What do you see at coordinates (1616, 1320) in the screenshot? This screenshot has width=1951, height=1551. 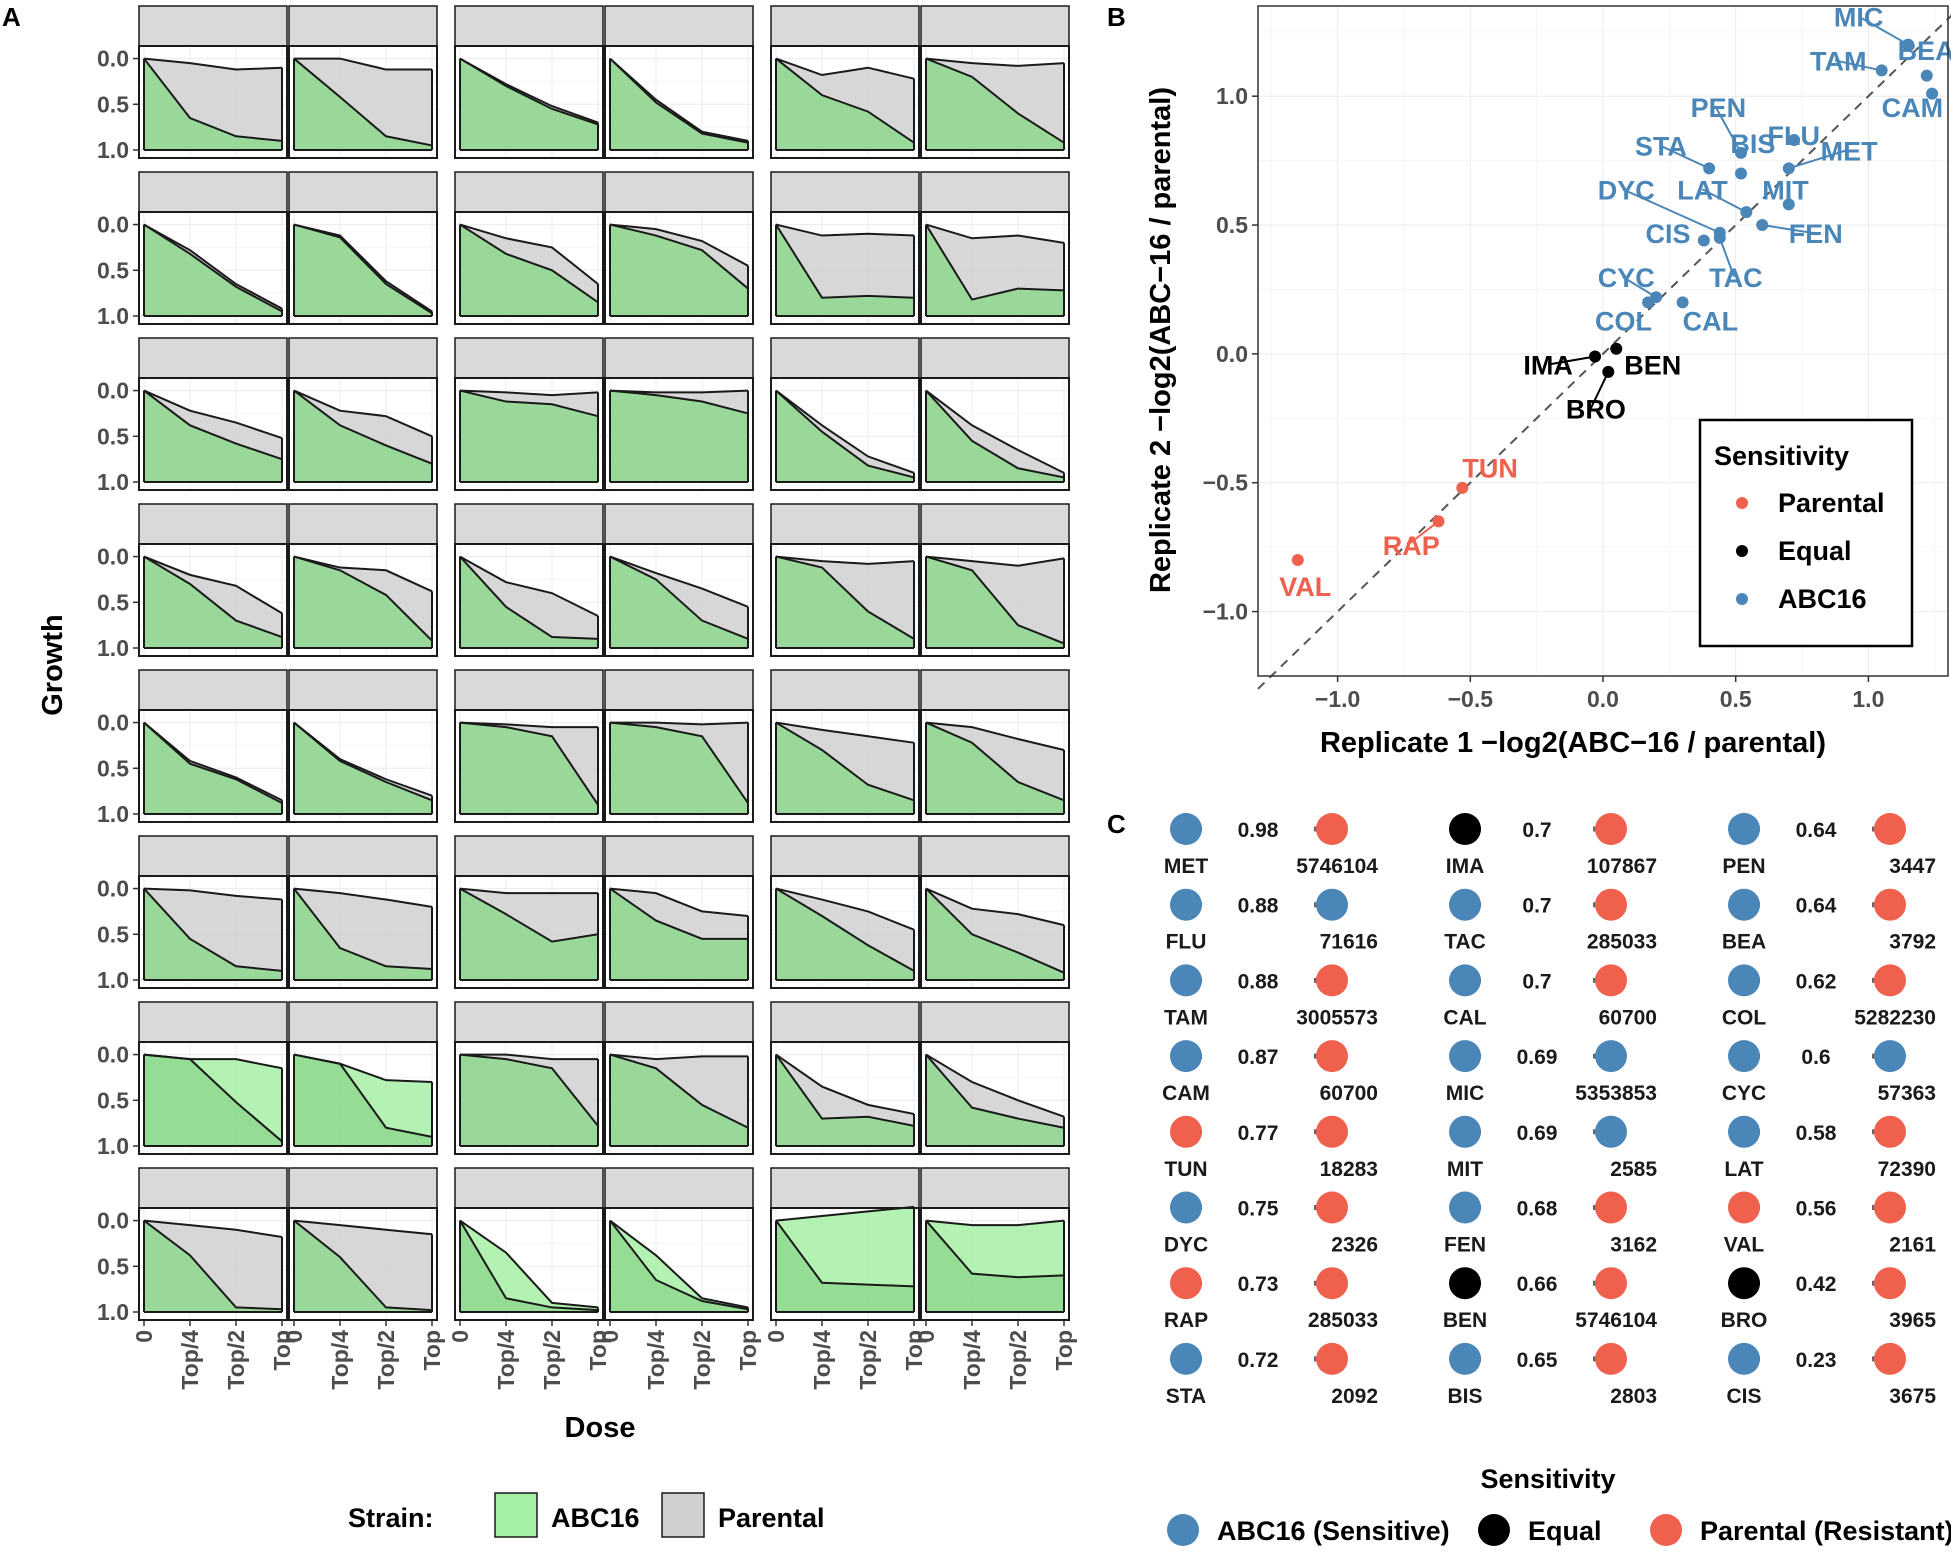 I see `compound-id: 5746104` at bounding box center [1616, 1320].